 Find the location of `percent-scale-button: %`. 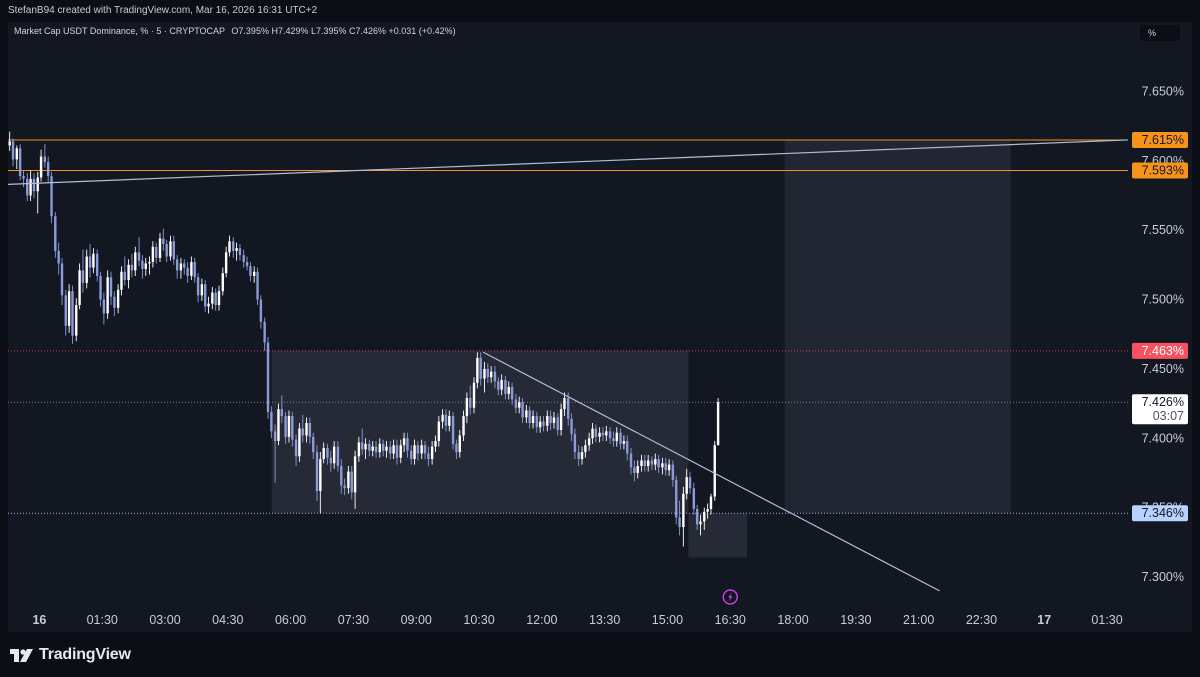

percent-scale-button: % is located at coordinates (1160, 33).